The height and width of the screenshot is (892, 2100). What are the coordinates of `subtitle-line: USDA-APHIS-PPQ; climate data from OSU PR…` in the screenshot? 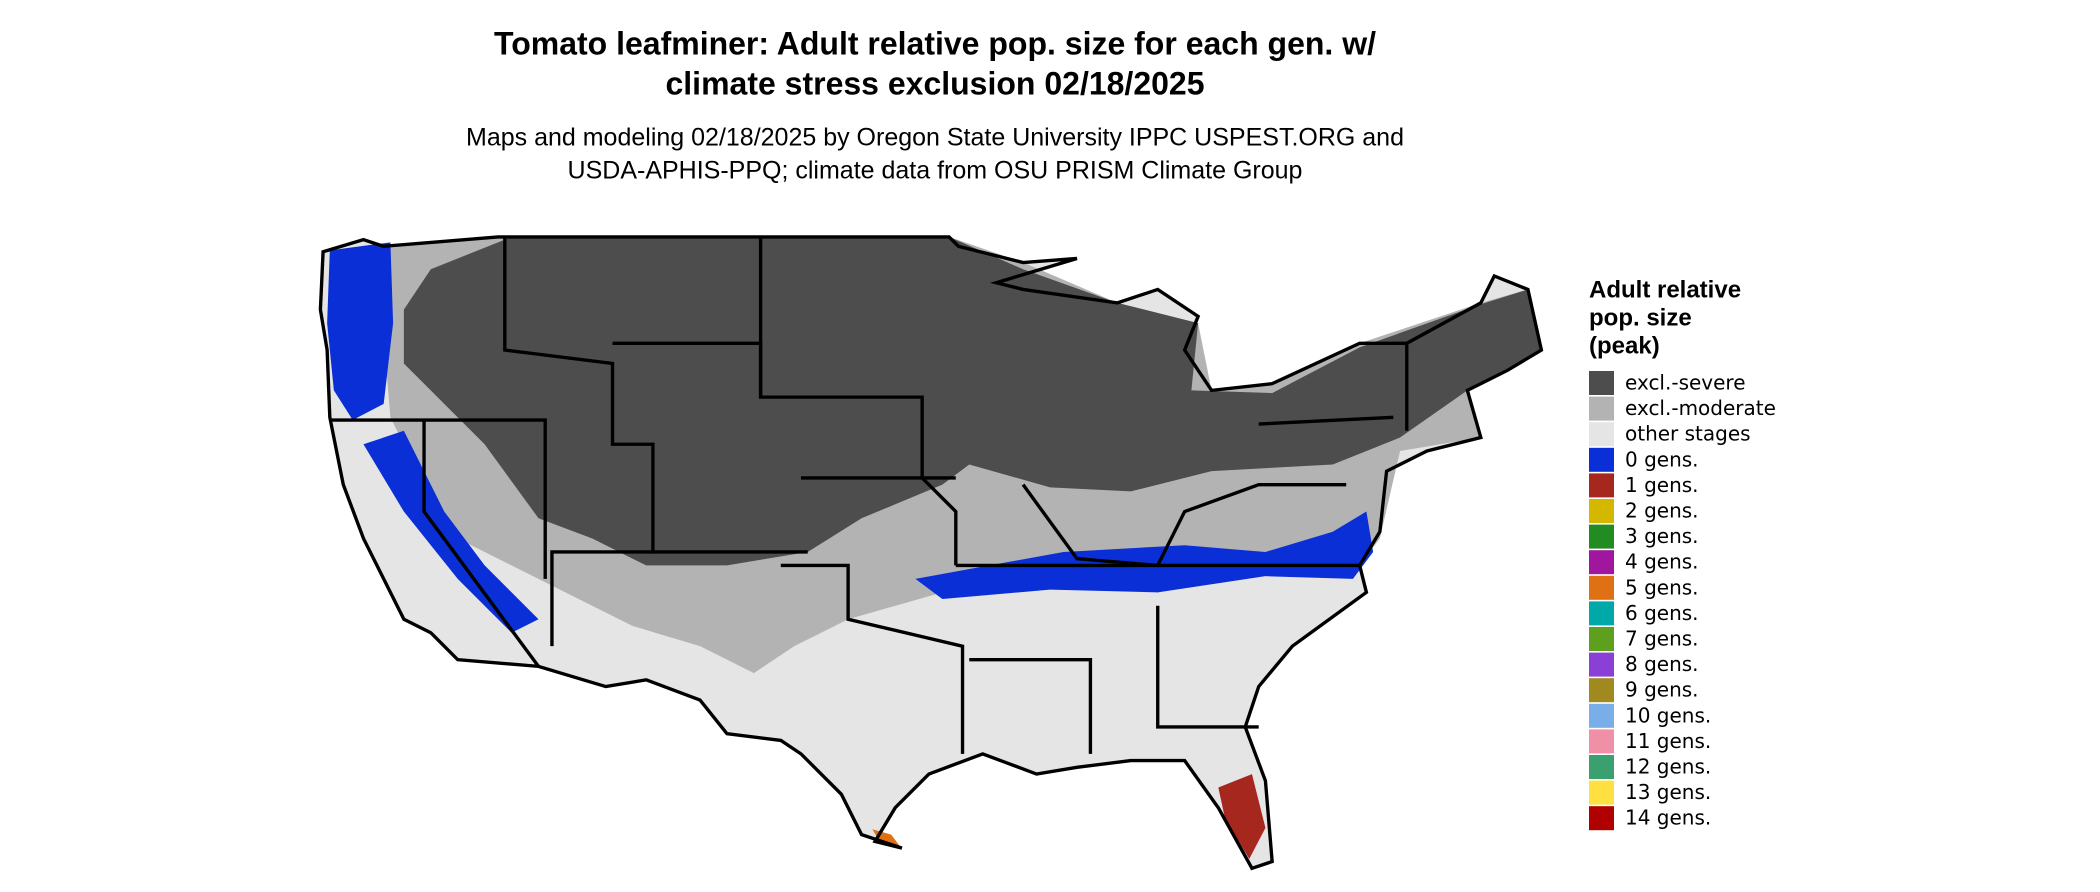 It's located at (935, 171).